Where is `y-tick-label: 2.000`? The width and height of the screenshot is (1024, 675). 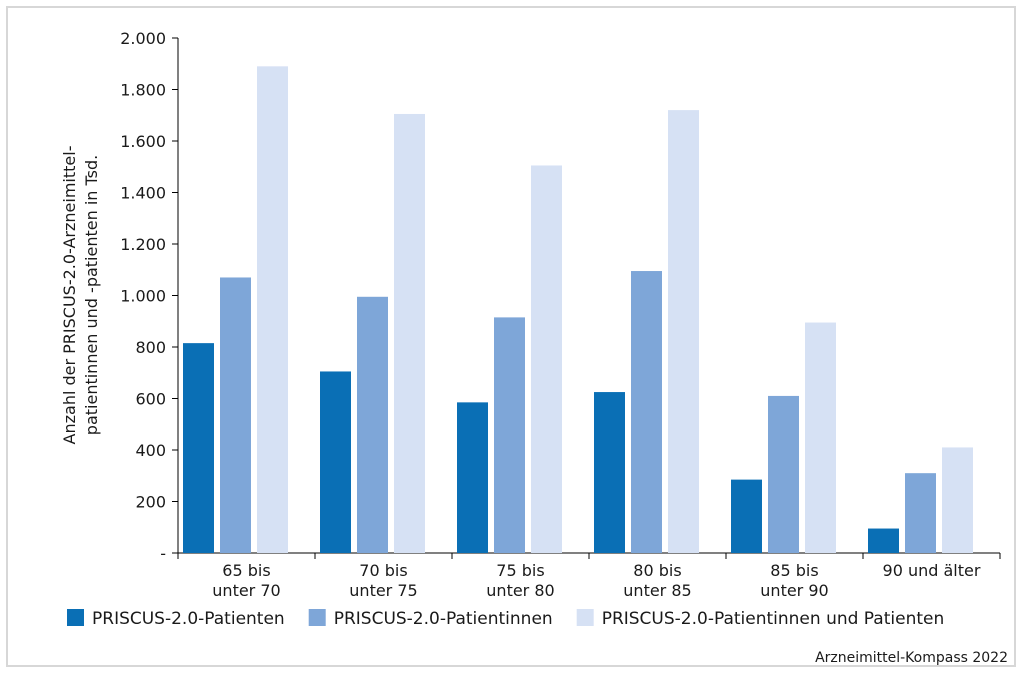
y-tick-label: 2.000 is located at coordinates (143, 38).